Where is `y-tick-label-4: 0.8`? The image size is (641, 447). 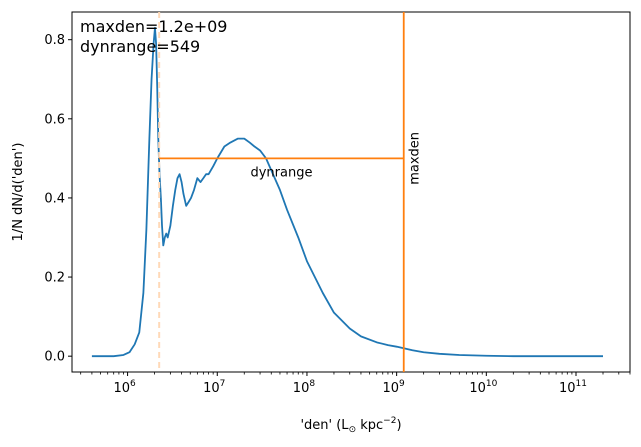 y-tick-label-4: 0.8 is located at coordinates (54, 40).